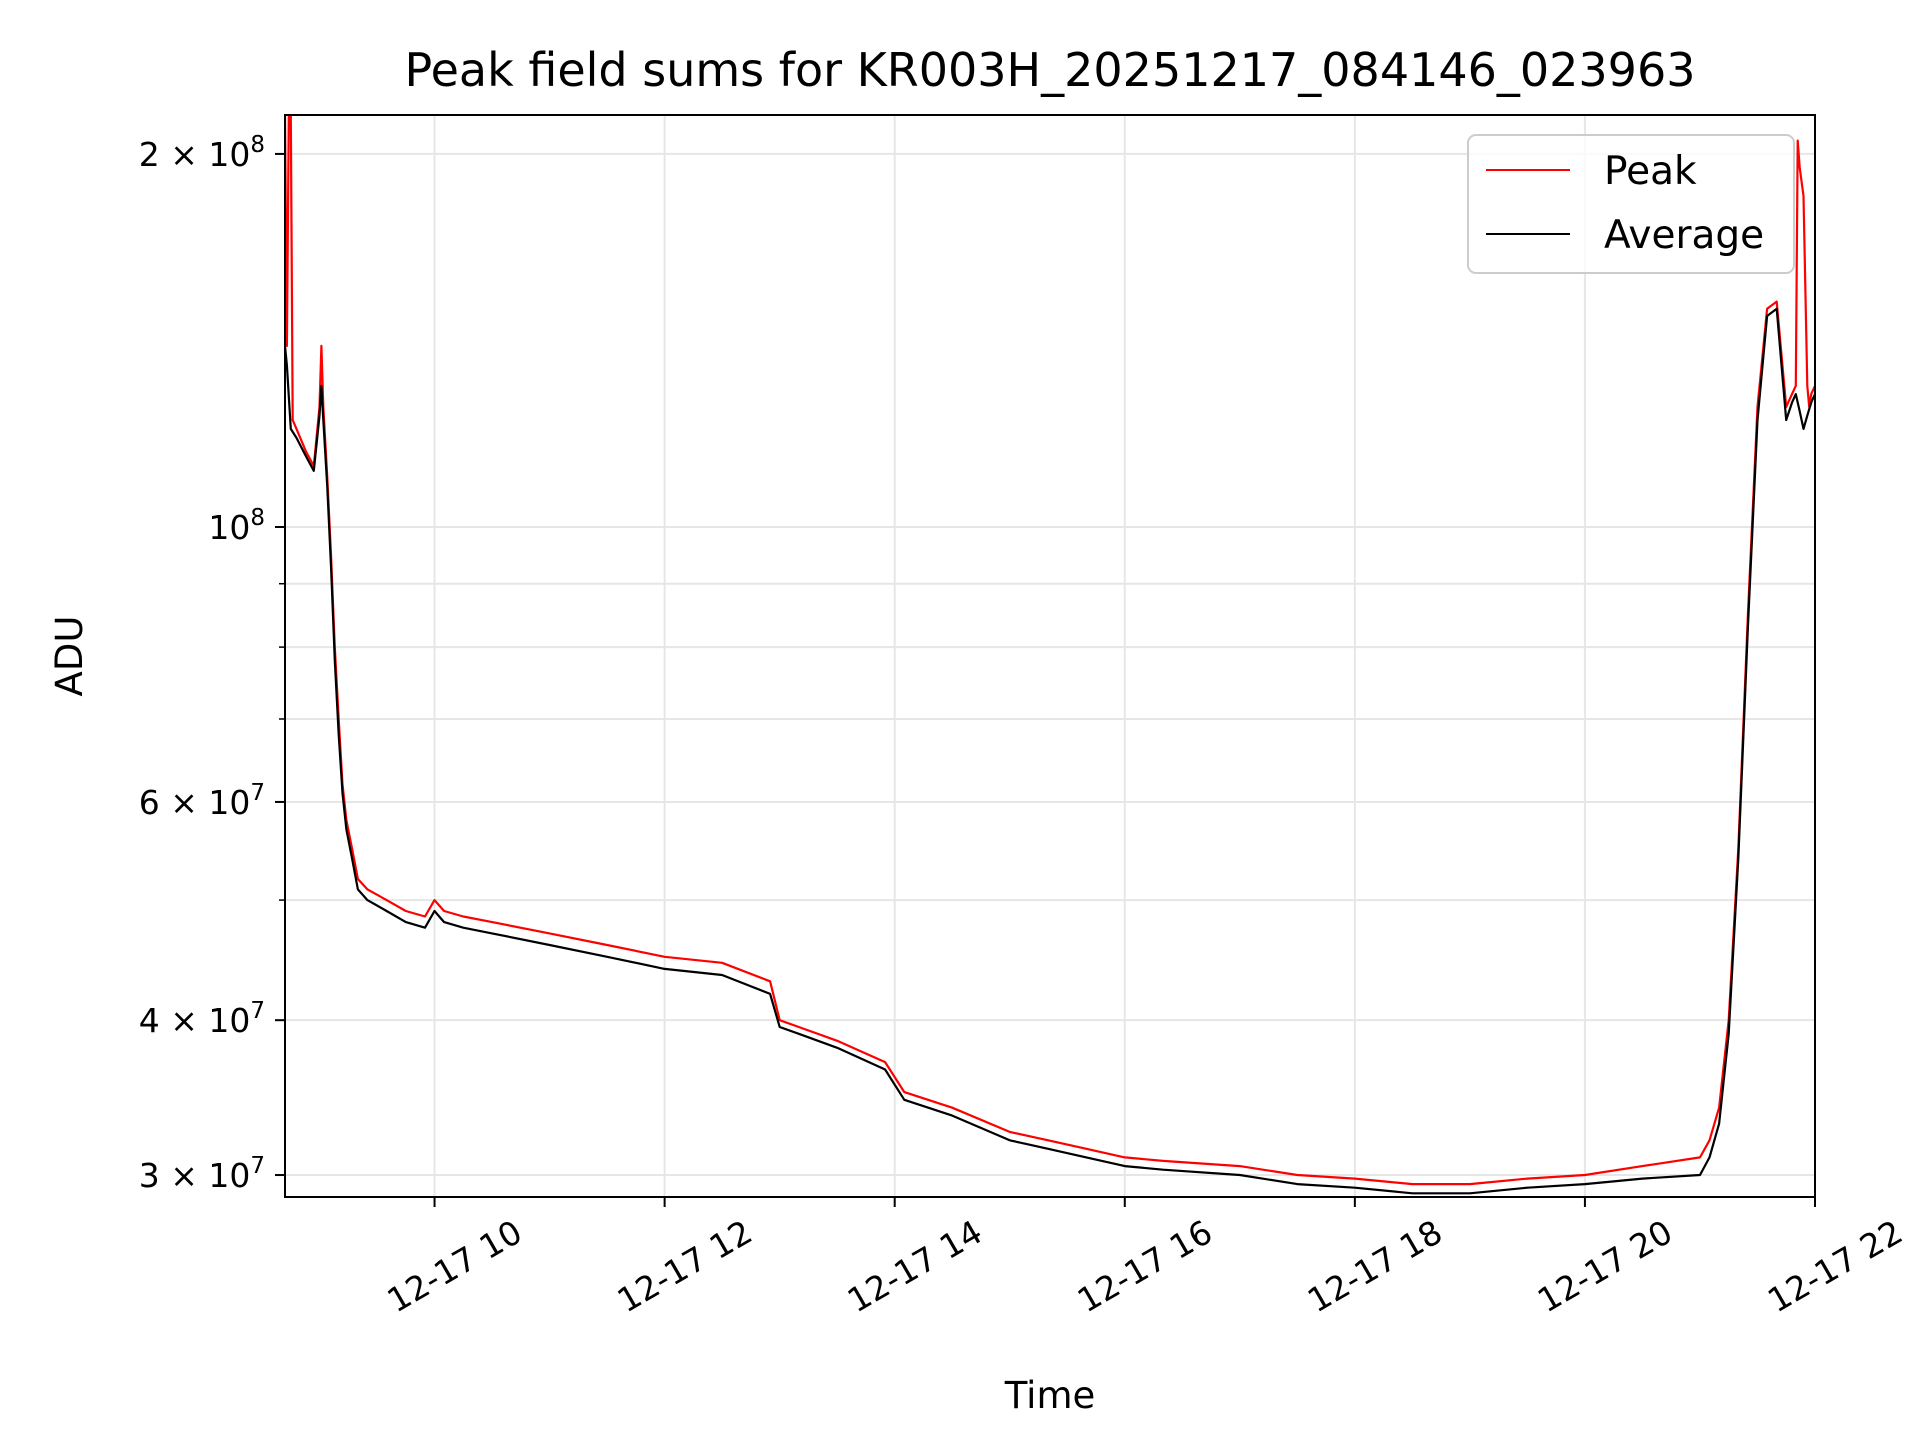  Describe the element at coordinates (1631, 204) in the screenshot. I see `legend: Peak Average` at that location.